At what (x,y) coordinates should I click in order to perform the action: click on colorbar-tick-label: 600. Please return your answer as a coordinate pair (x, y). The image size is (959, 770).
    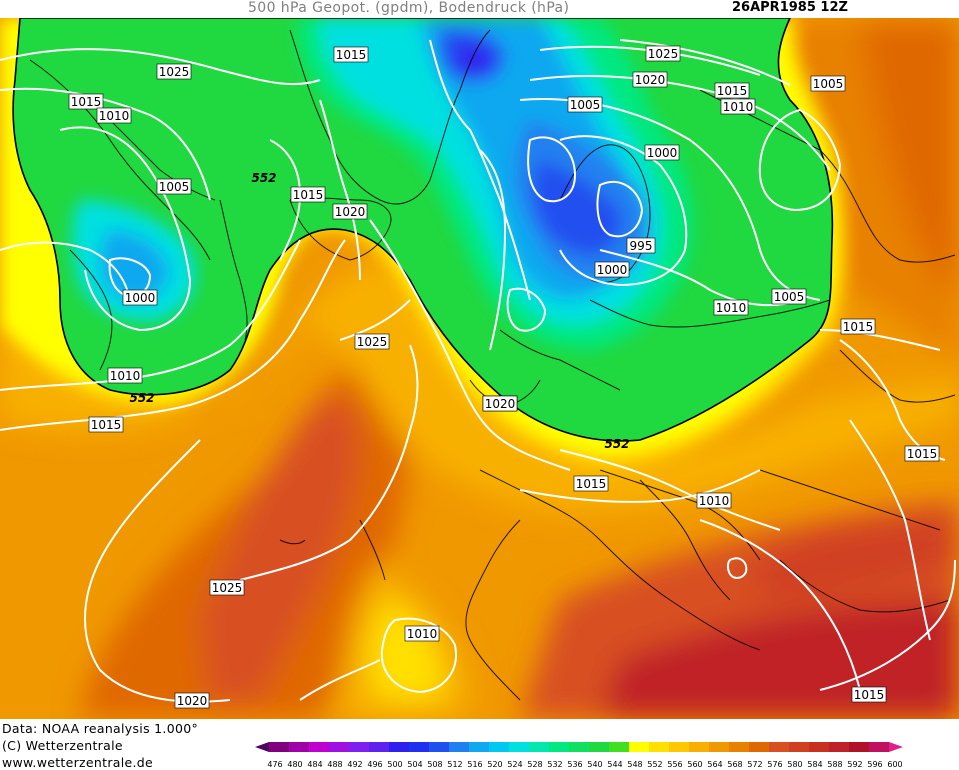
    Looking at the image, I should click on (894, 764).